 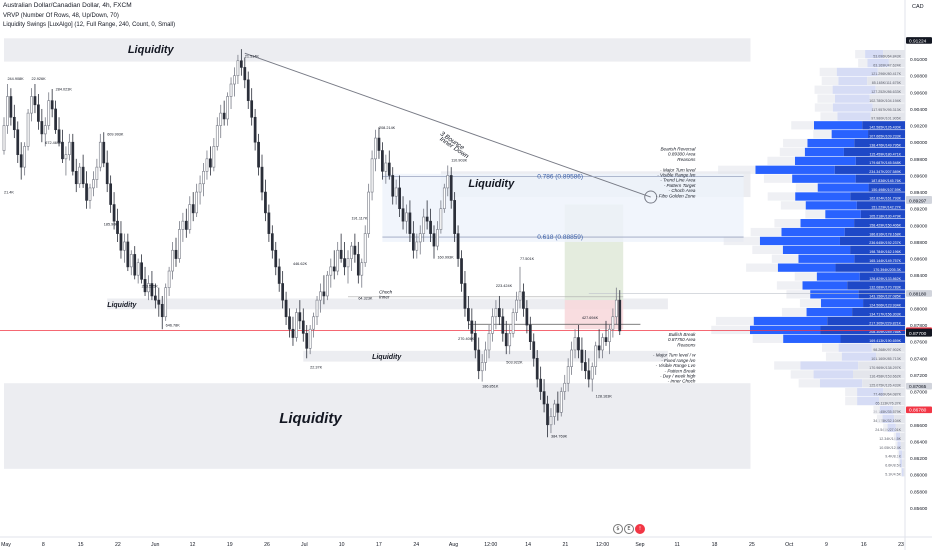 I want to click on swing-volume-label: 128.163K, so click(x=604, y=396).